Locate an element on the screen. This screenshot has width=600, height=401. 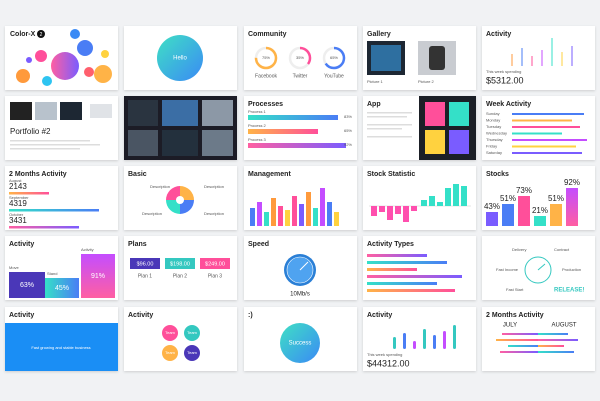
slide: Activity Types is located at coordinates (419, 268).